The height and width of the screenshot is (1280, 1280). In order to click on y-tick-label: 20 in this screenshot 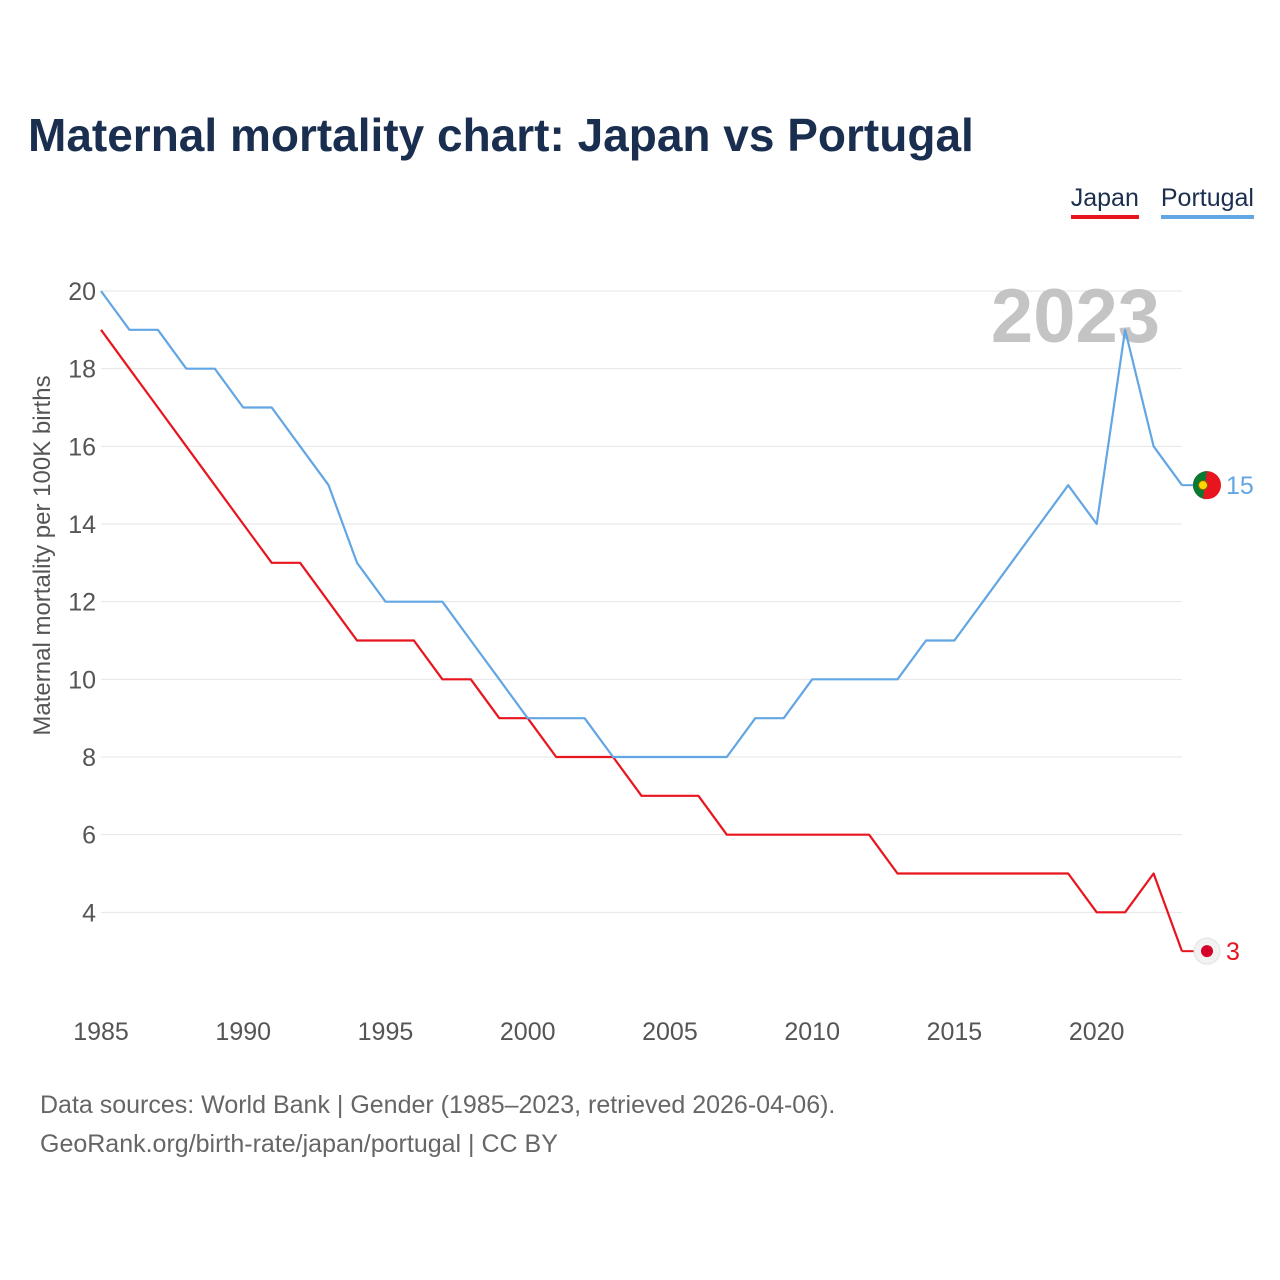, I will do `click(82, 292)`.